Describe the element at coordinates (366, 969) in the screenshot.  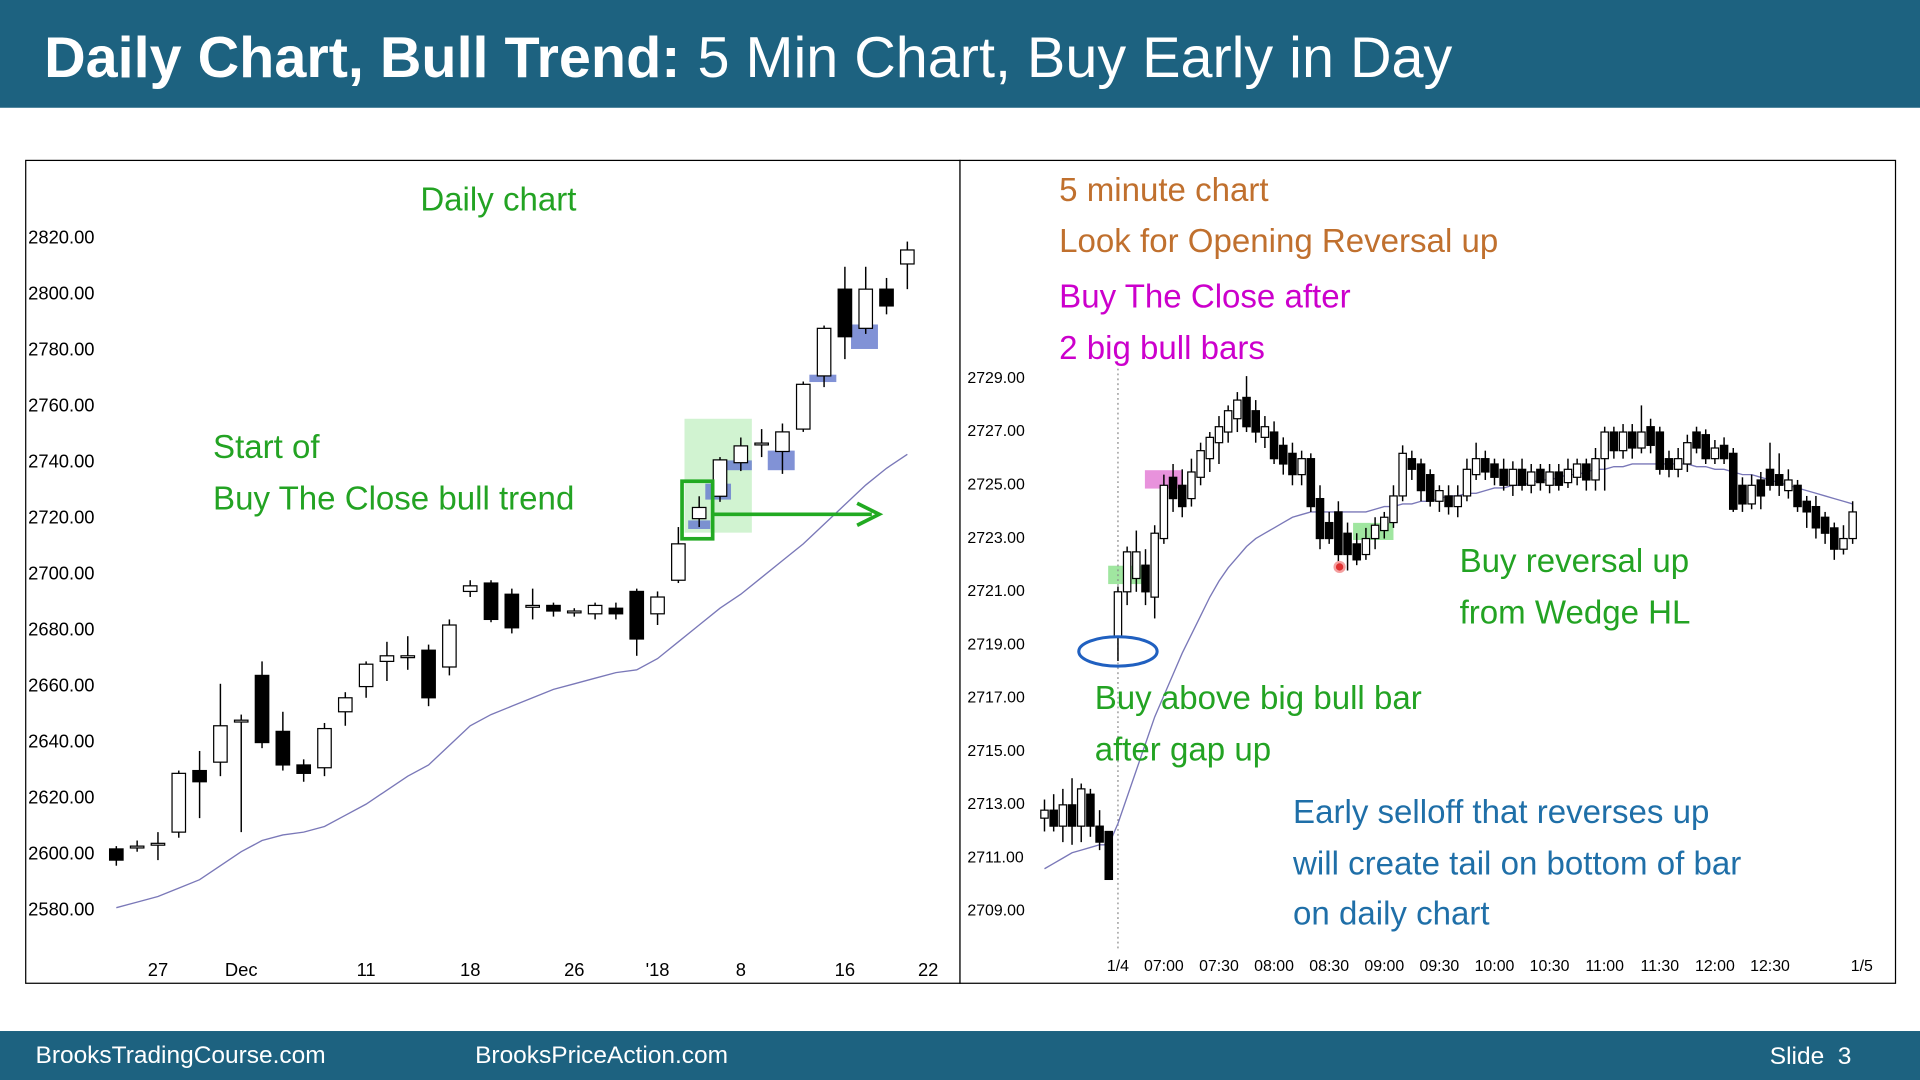
I see `x-tick-label: 11` at that location.